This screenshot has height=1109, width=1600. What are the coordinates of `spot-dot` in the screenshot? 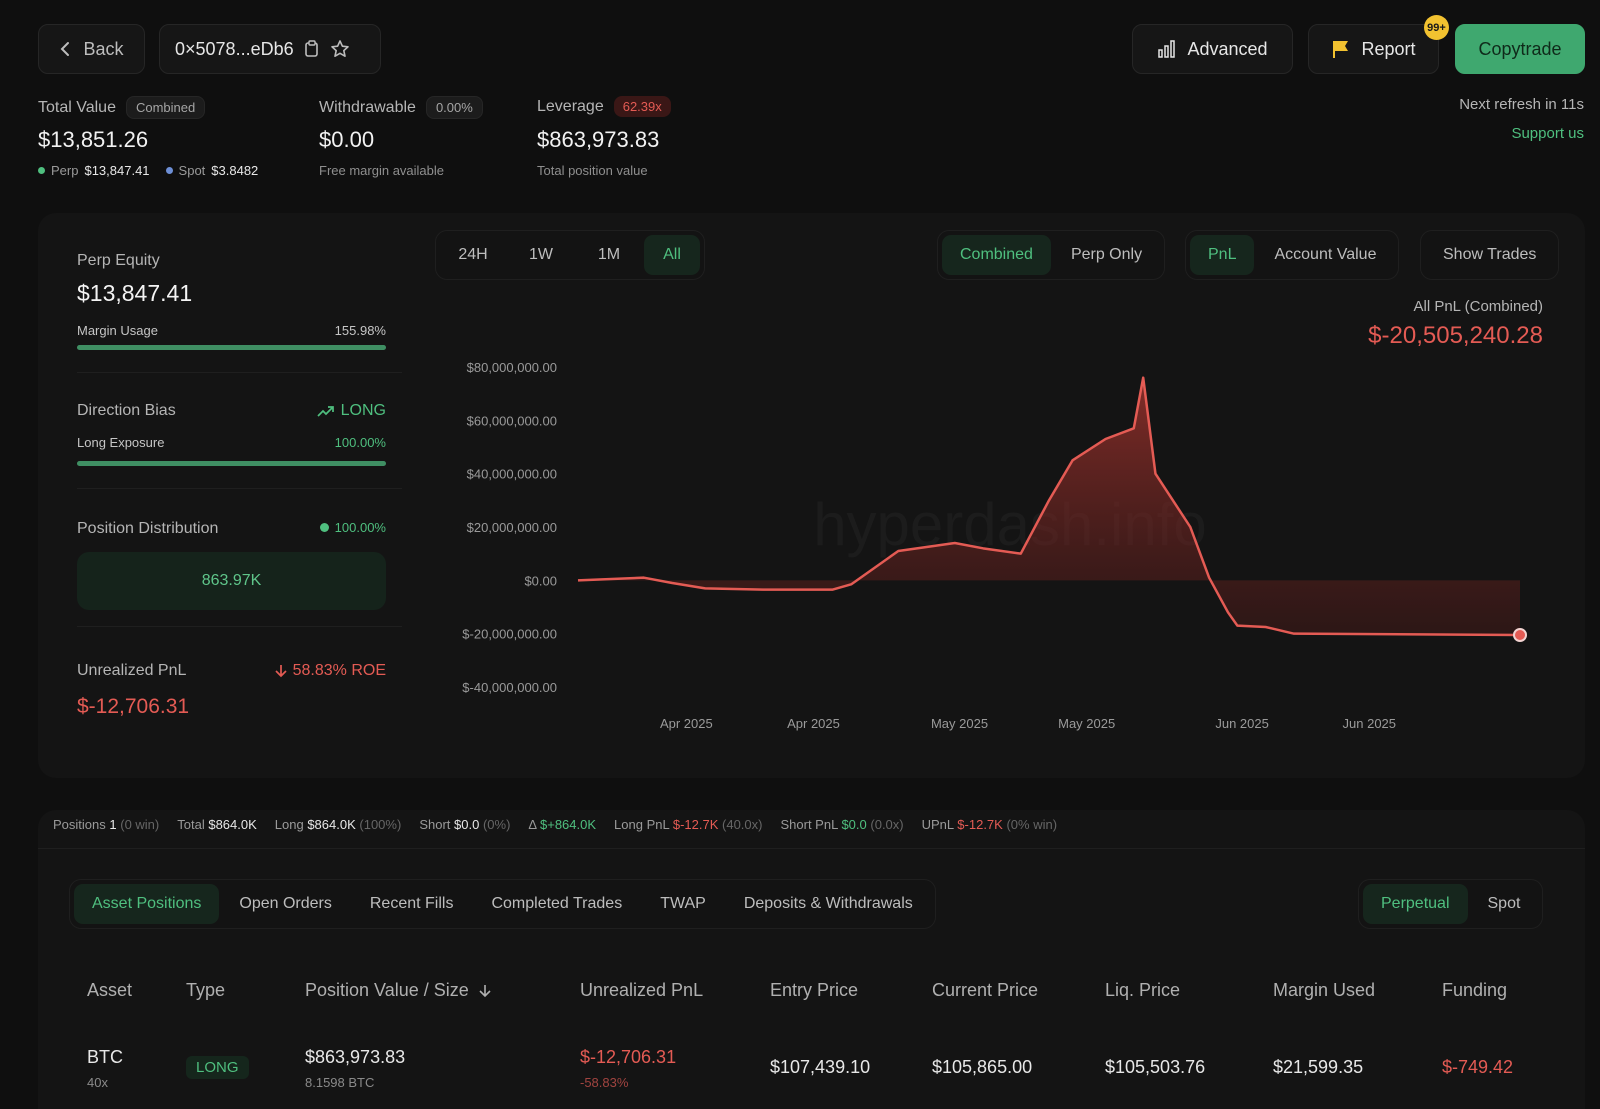 It's located at (169, 170).